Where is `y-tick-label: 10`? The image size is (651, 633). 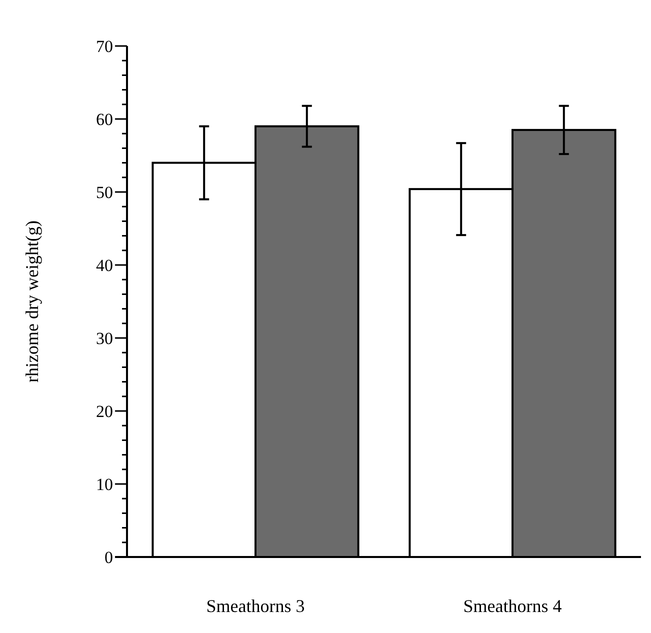 y-tick-label: 10 is located at coordinates (104, 484).